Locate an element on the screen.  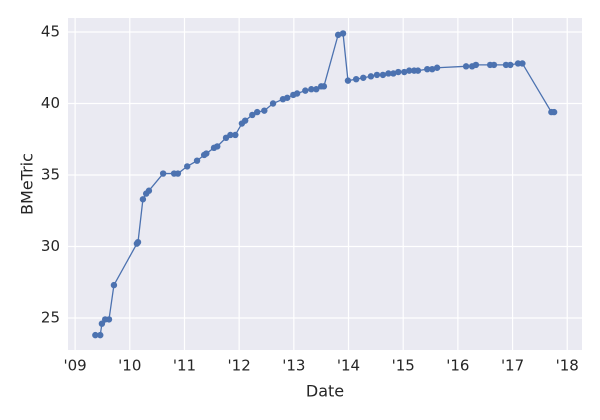
x-tick-label: '17 is located at coordinates (512, 366).